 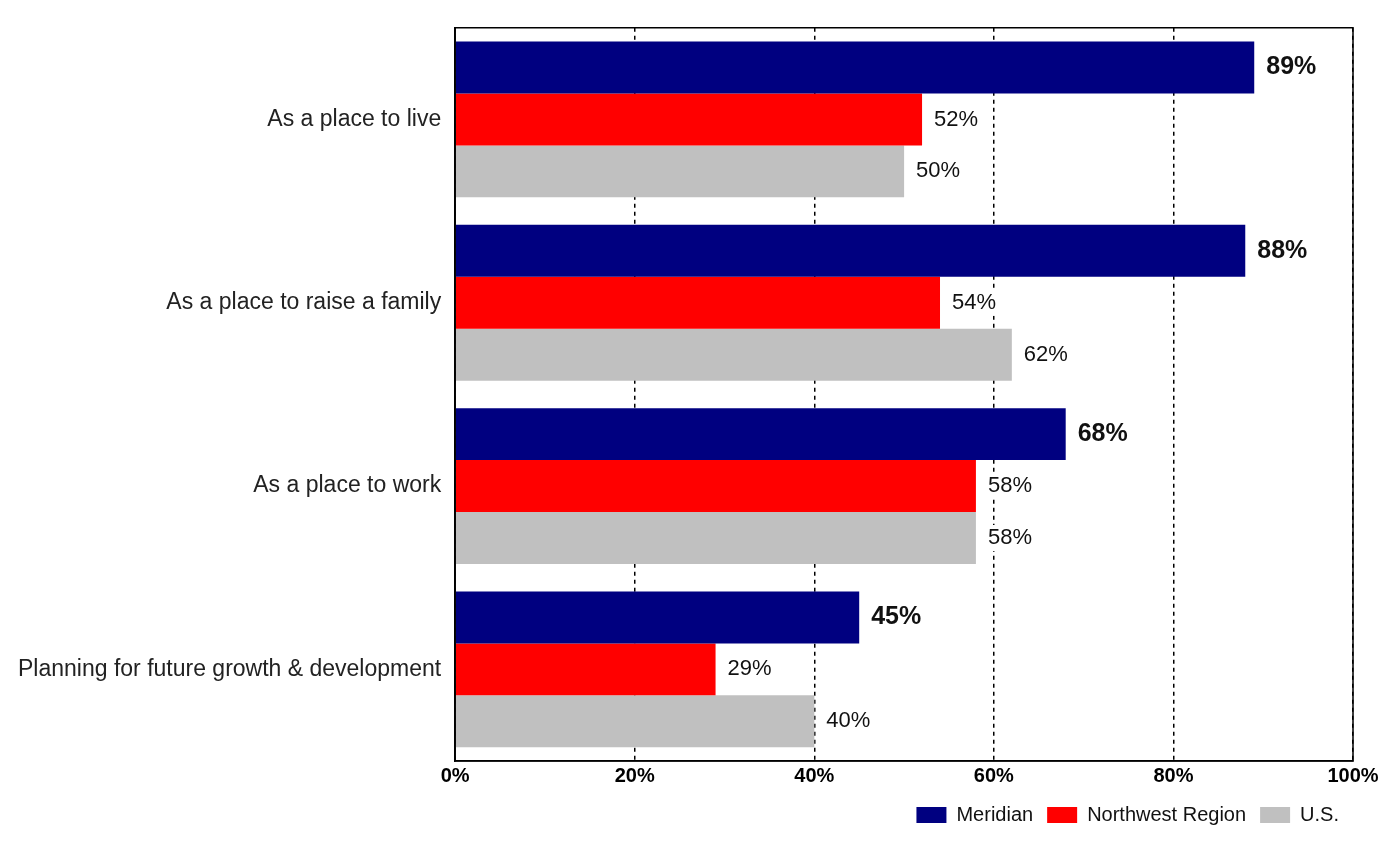 What do you see at coordinates (995, 813) in the screenshot?
I see `legend-label: Meridian` at bounding box center [995, 813].